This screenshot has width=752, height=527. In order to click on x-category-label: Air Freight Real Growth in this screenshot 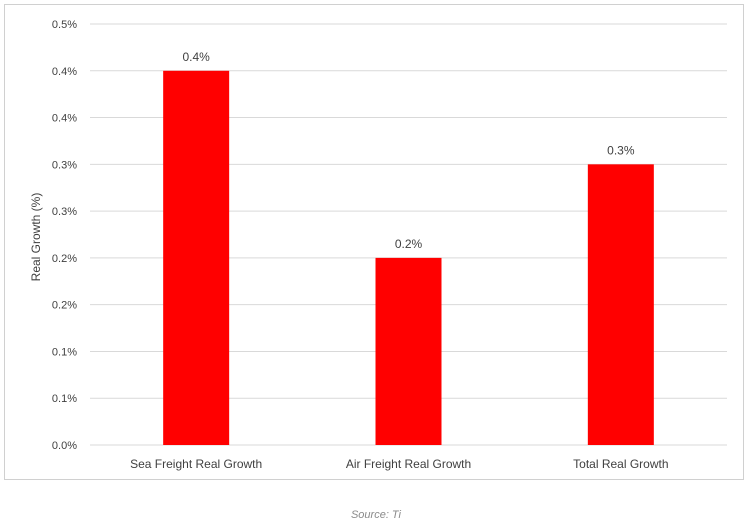, I will do `click(408, 464)`.